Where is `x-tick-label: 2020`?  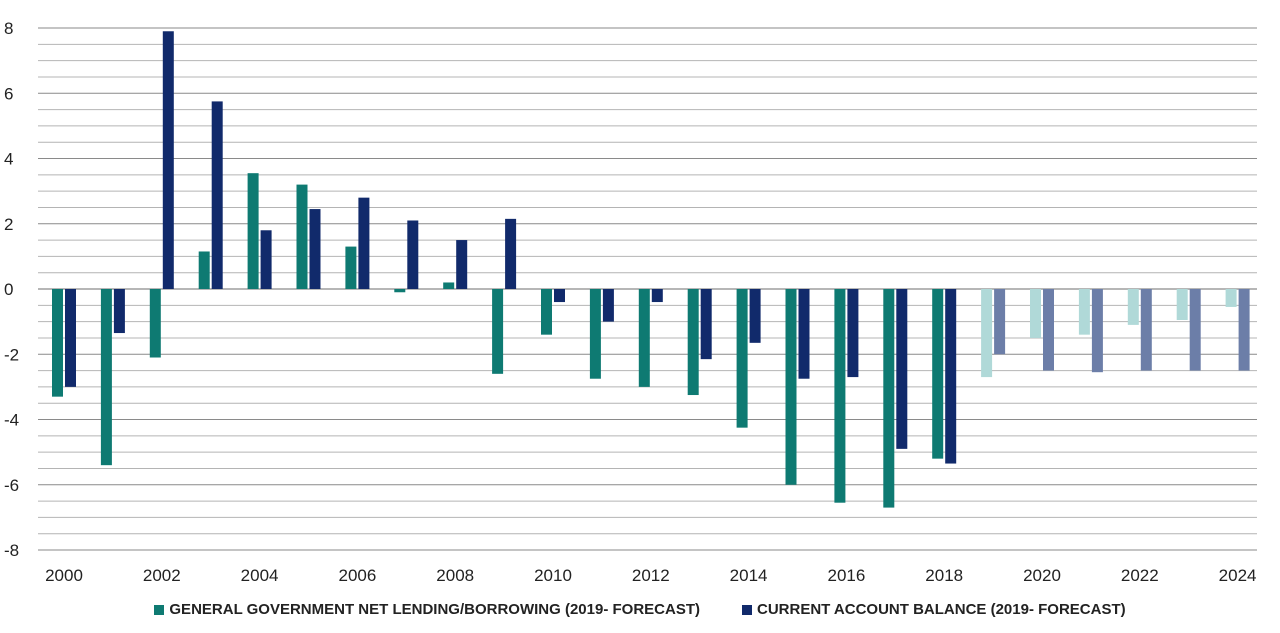 x-tick-label: 2020 is located at coordinates (1042, 575).